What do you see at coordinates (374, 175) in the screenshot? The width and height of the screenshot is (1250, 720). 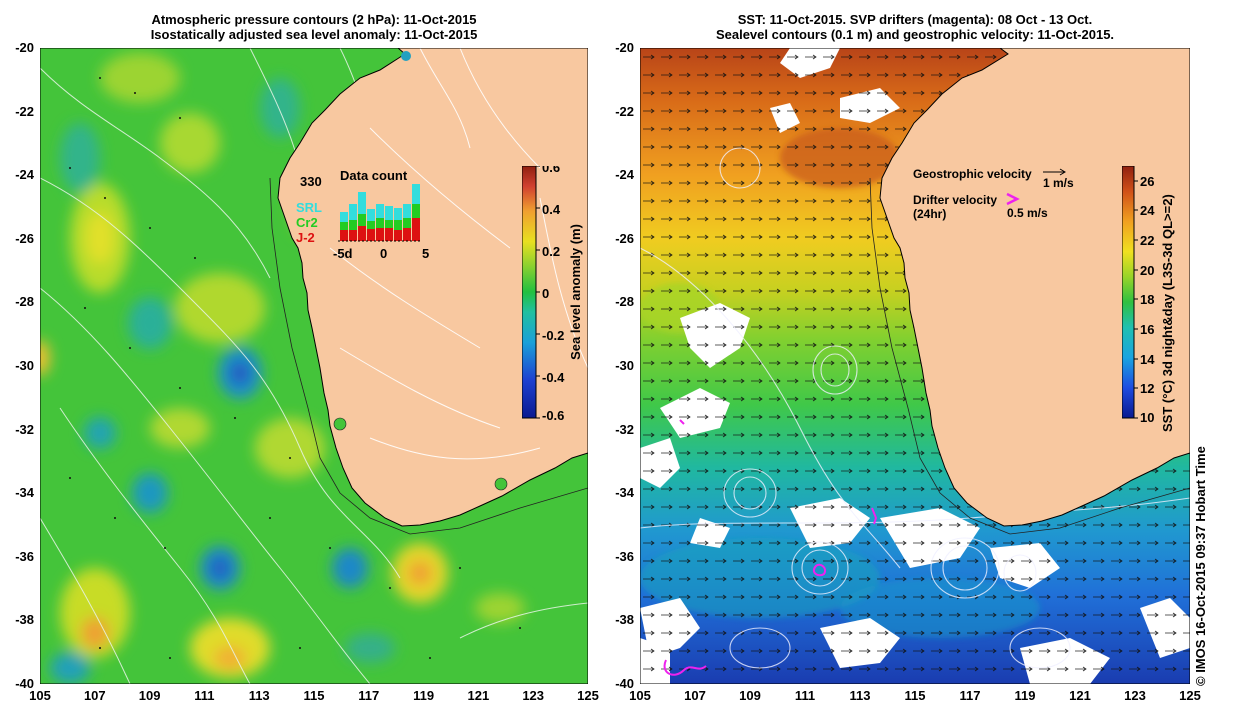 I see `data-count-title: Data count` at bounding box center [374, 175].